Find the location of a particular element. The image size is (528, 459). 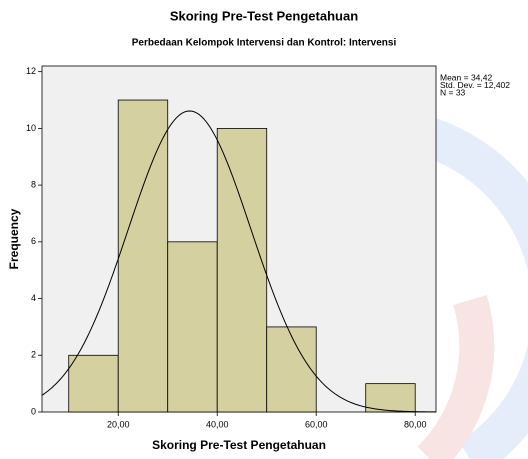

y-tick-label: 4 is located at coordinates (33, 298).